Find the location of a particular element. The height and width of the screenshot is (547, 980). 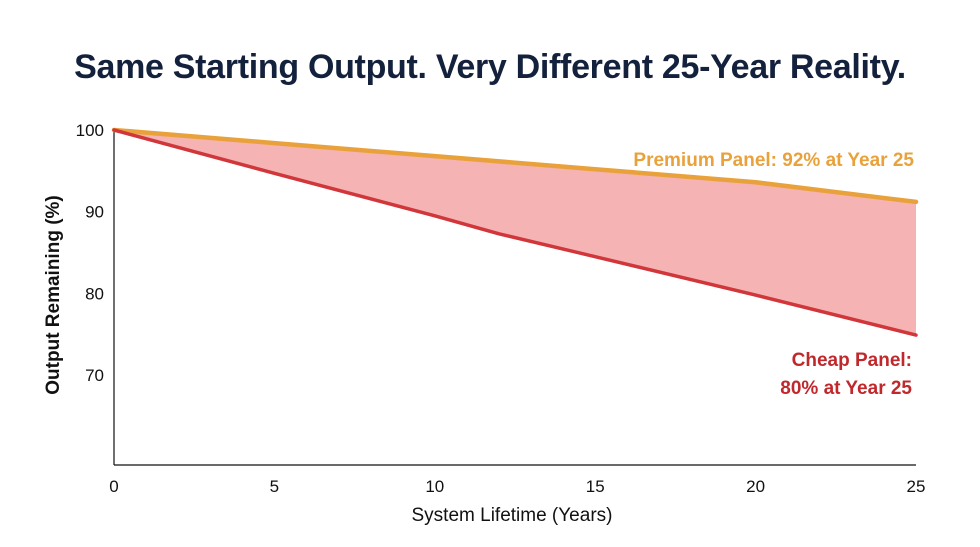

y-tick-label: 80 is located at coordinates (94, 293).